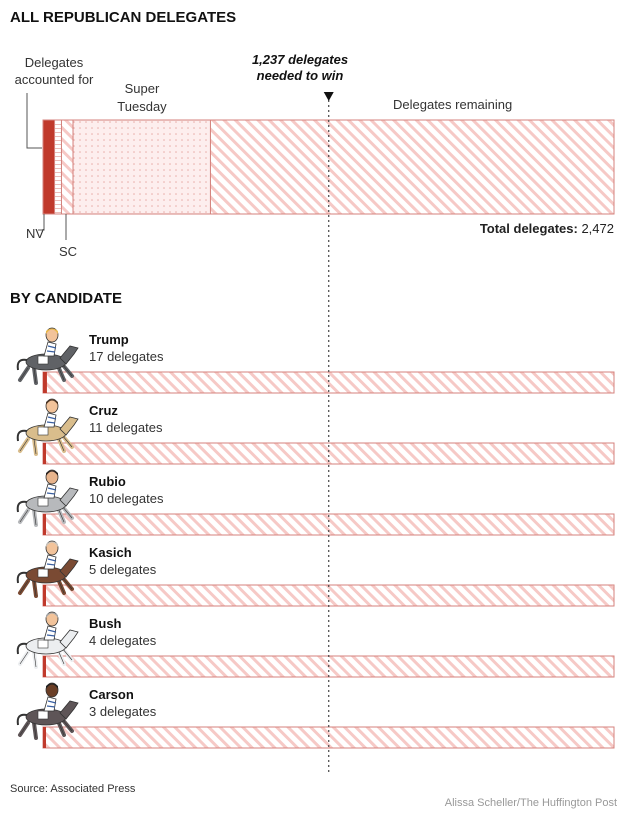 The width and height of the screenshot is (630, 821). What do you see at coordinates (123, 711) in the screenshot?
I see `candidate-delegate-count: 3 delegates` at bounding box center [123, 711].